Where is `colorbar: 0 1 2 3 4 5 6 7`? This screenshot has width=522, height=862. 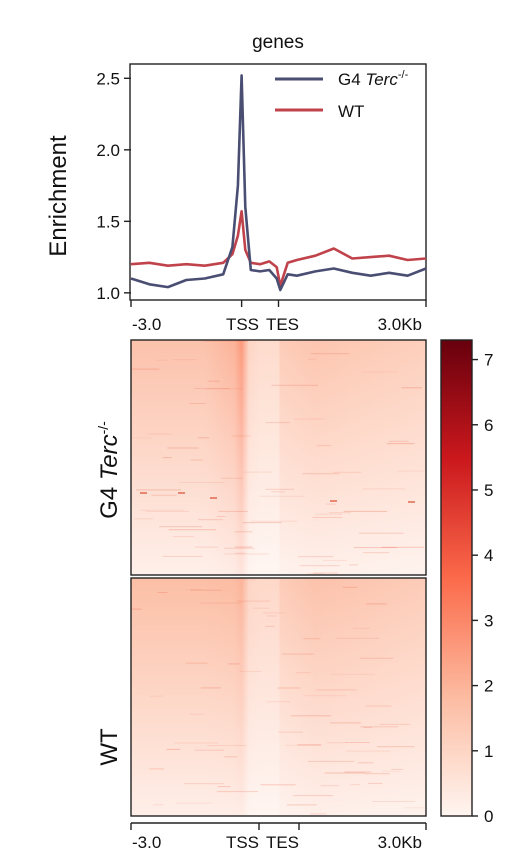 colorbar: 0 1 2 3 4 5 6 7 is located at coordinates (466, 582).